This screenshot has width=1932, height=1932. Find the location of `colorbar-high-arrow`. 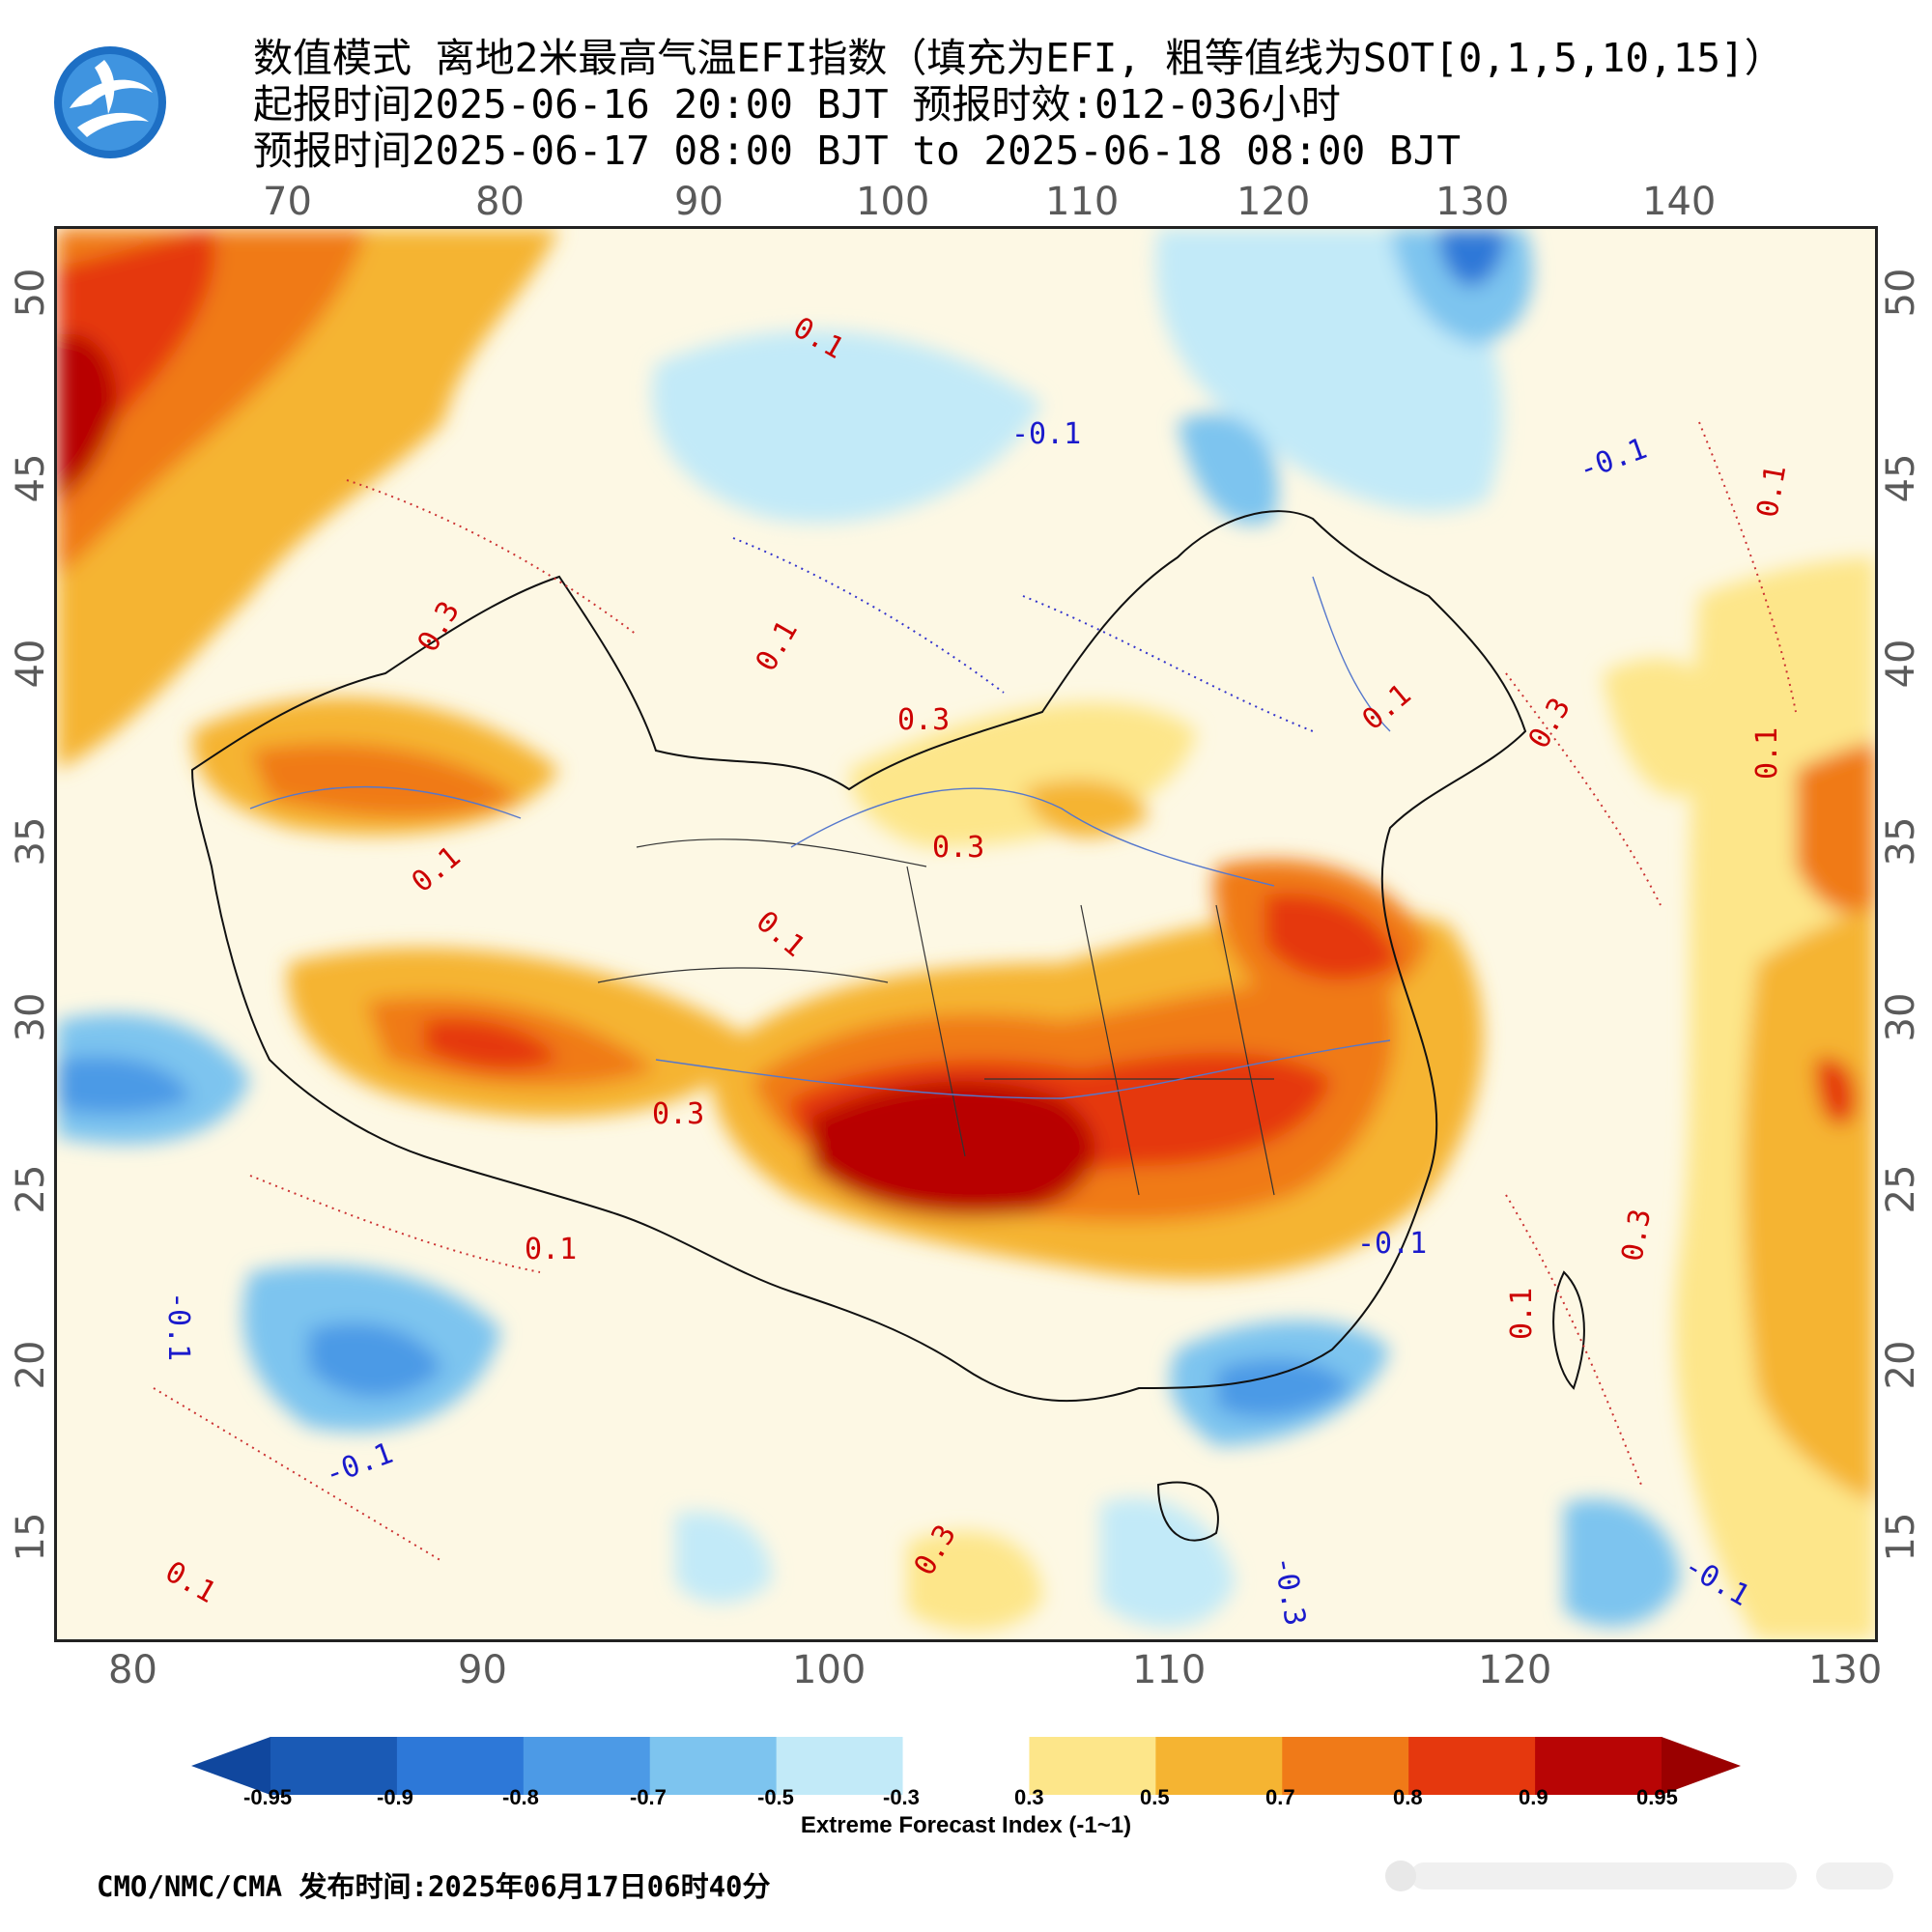

colorbar-high-arrow is located at coordinates (1701, 1766).